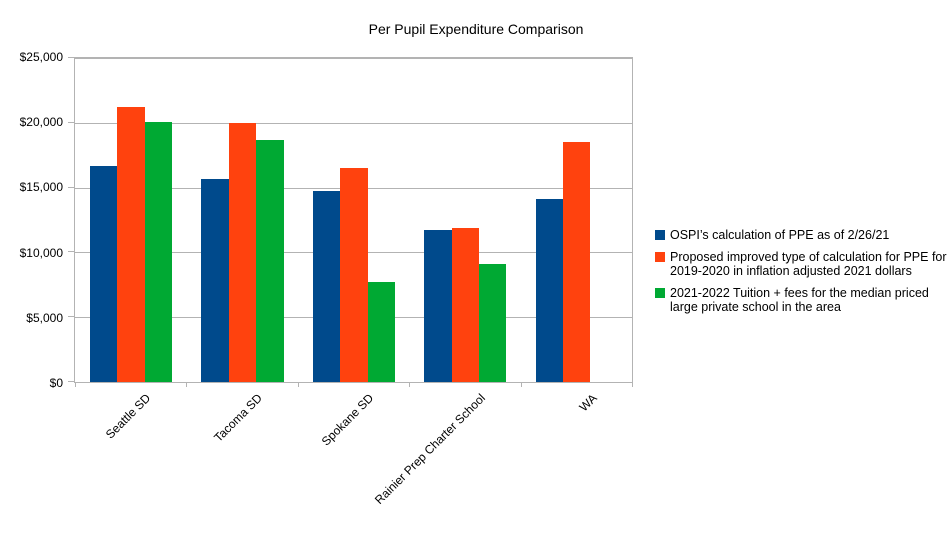 This screenshot has height=535, width=952. Describe the element at coordinates (430, 449) in the screenshot. I see `x-axis-category-label: Rainier Prep Charter School` at that location.